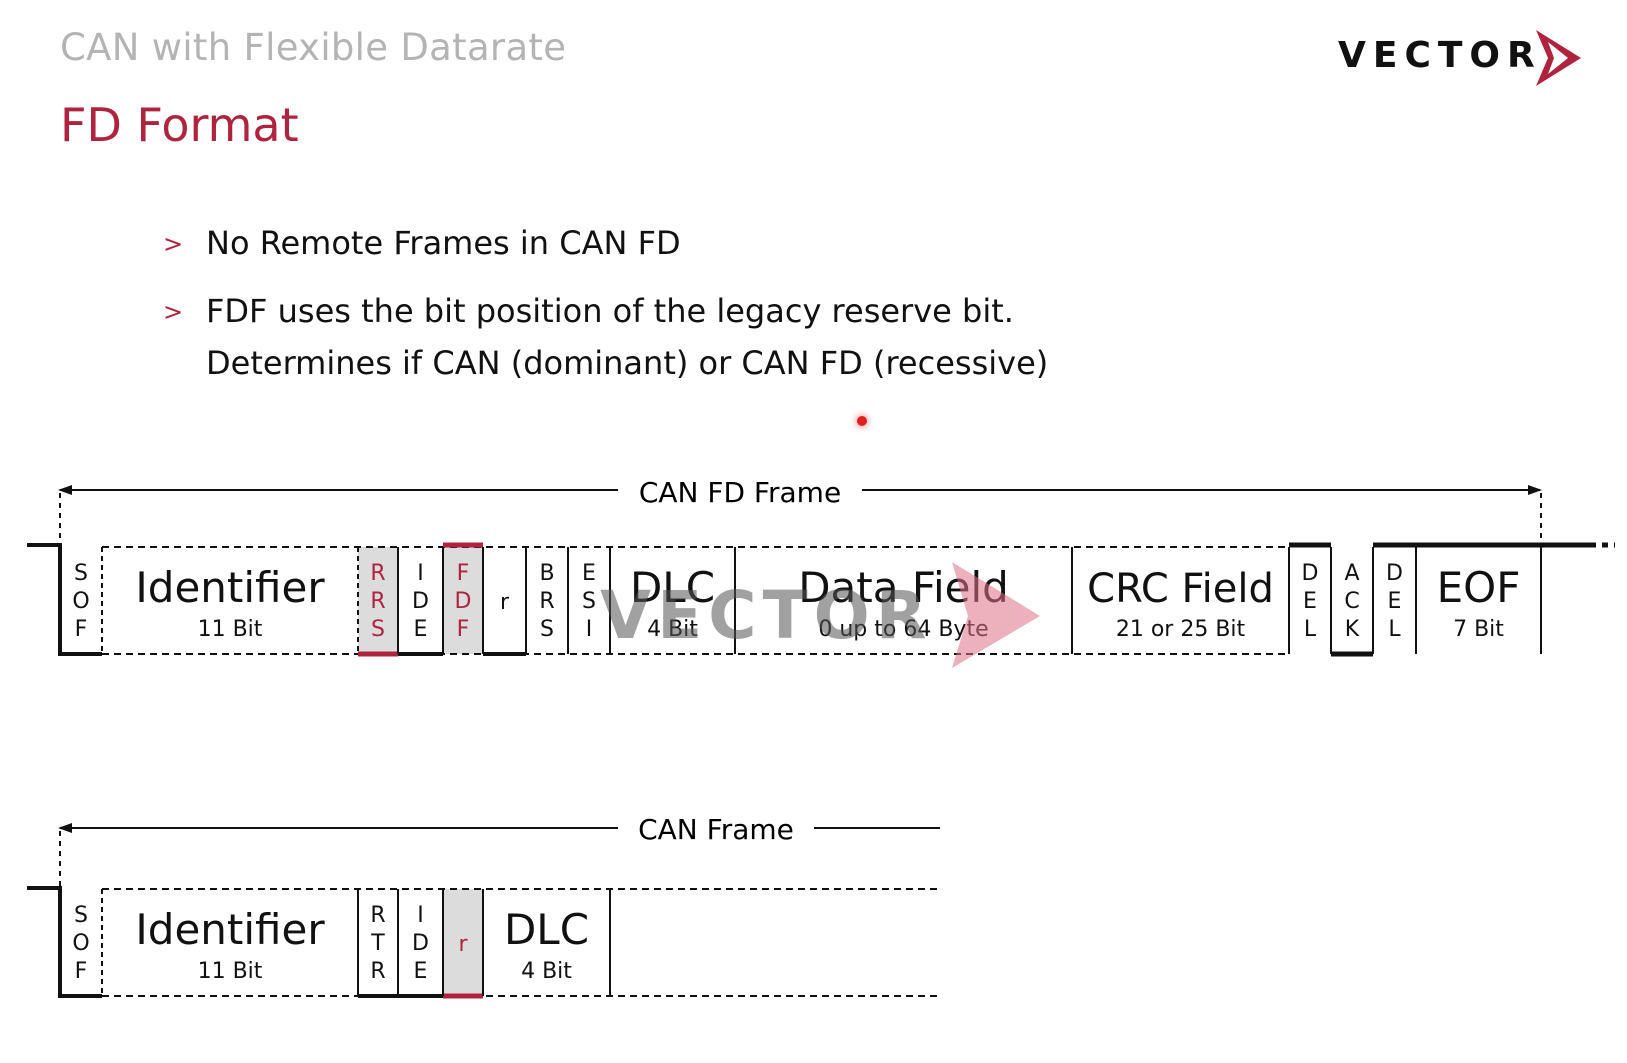  I want to click on laser-pointer-dot, so click(862, 421).